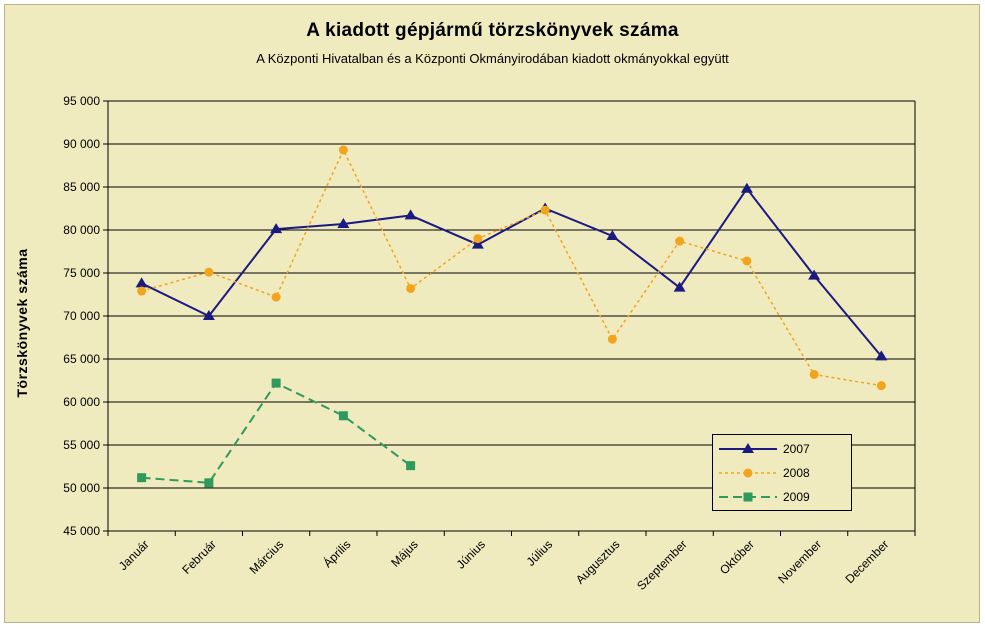 The image size is (985, 629). Describe the element at coordinates (81, 488) in the screenshot. I see `y-tick-label: 50 000` at that location.